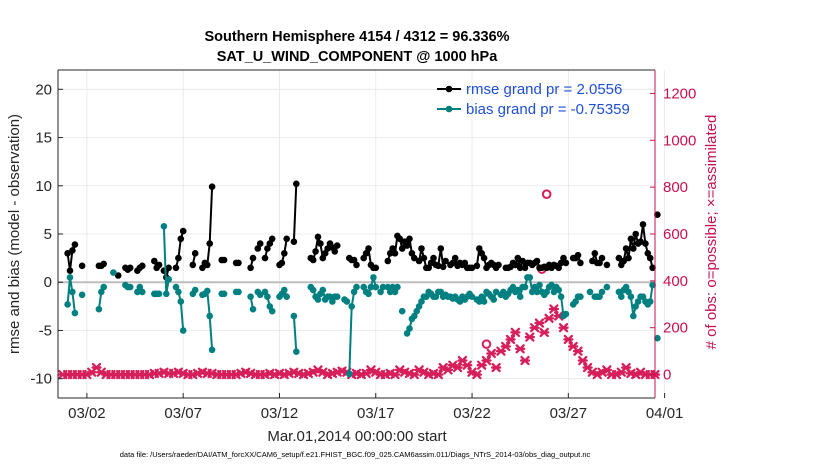 The image size is (830, 475). I want to click on x-tick-label: 03/02, so click(87, 413).